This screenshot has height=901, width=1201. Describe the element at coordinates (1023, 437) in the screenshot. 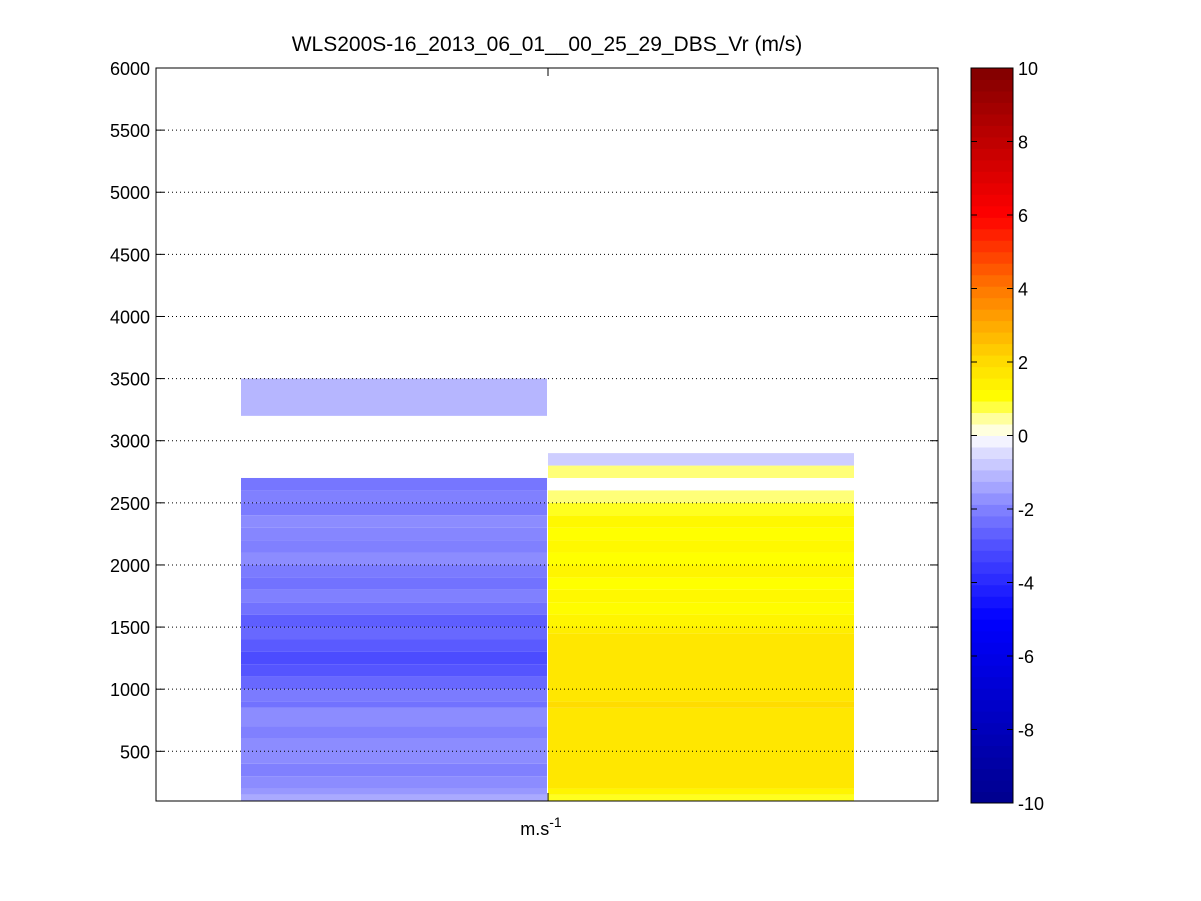

I see `colorbar-tick-label: 0` at that location.